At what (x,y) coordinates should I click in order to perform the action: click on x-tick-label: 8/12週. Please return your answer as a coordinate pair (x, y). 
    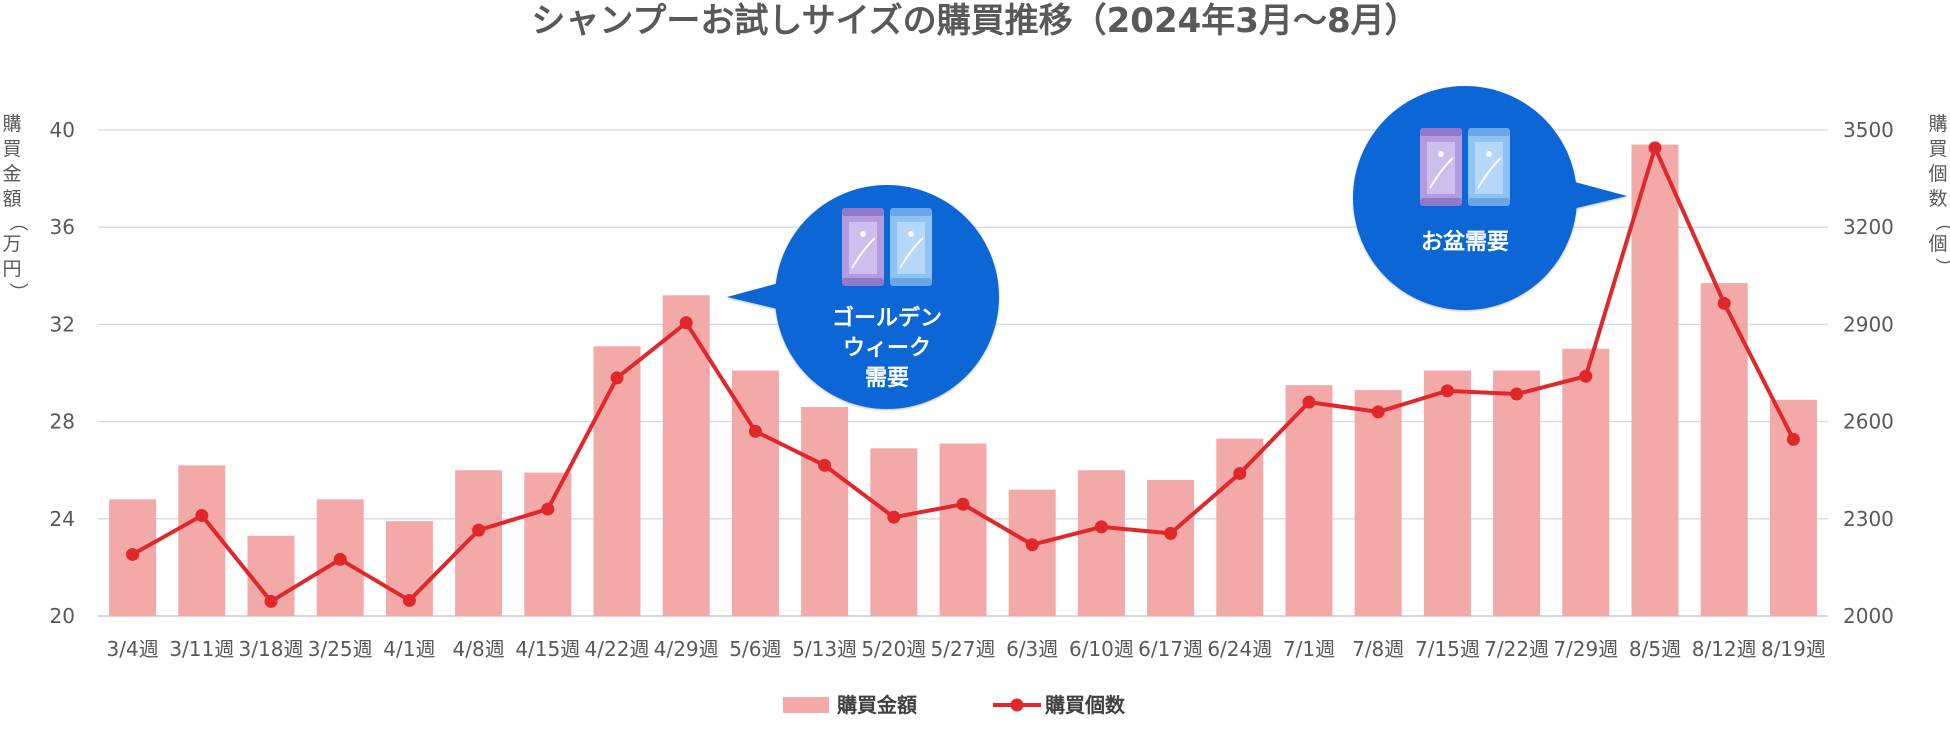
    Looking at the image, I should click on (1724, 649).